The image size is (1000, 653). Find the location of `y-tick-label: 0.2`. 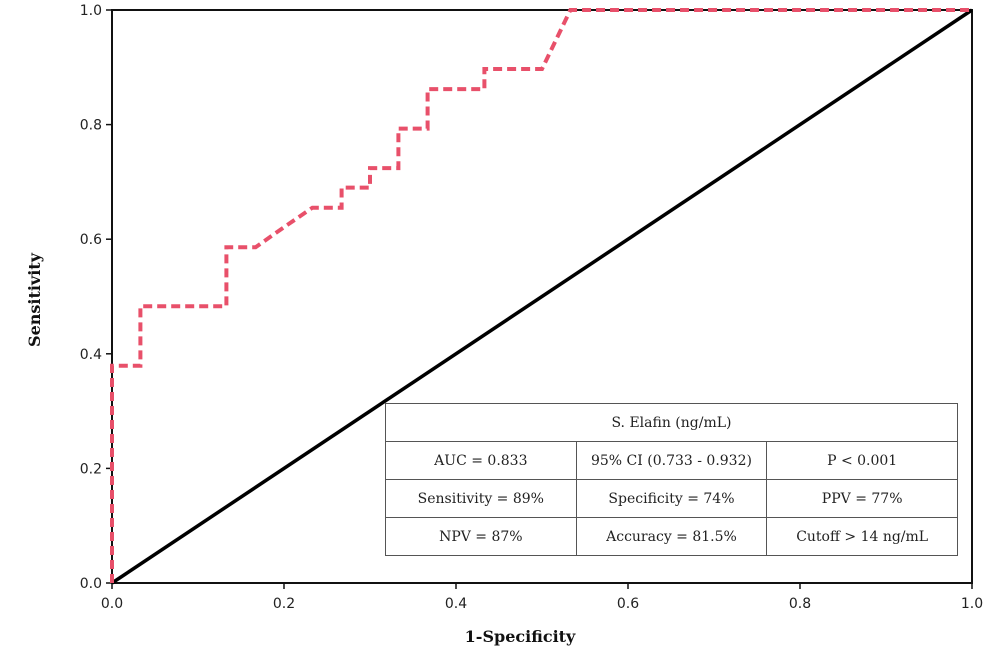

y-tick-label: 0.2 is located at coordinates (91, 469).